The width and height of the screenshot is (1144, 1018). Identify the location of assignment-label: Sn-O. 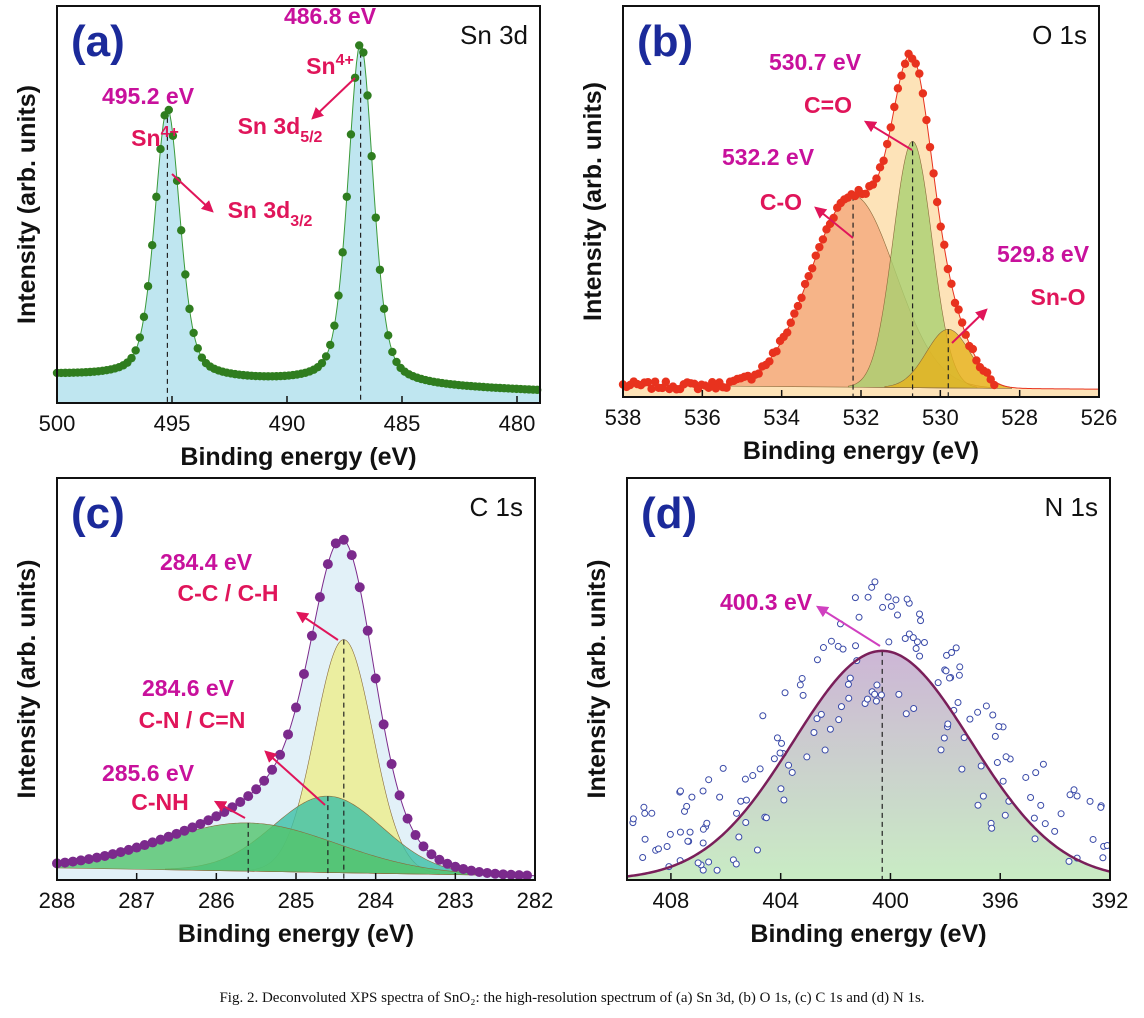
(1058, 297).